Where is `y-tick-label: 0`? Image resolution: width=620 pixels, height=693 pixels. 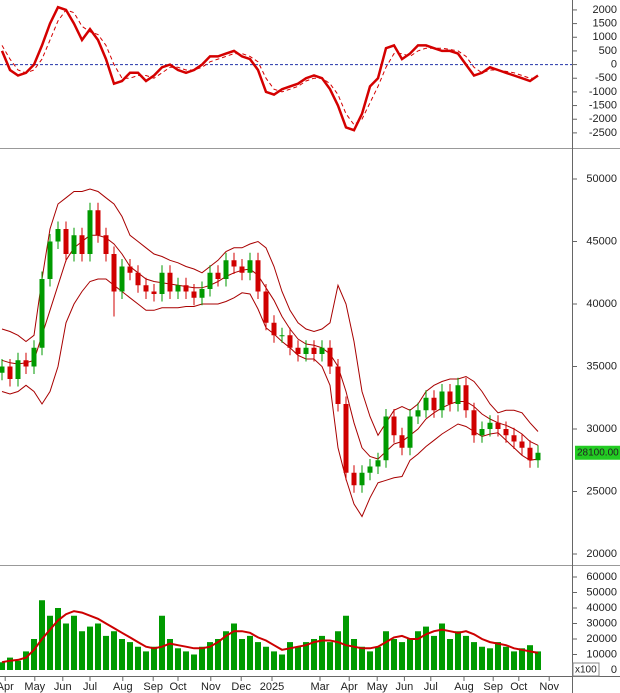
y-tick-label: 0 is located at coordinates (614, 670).